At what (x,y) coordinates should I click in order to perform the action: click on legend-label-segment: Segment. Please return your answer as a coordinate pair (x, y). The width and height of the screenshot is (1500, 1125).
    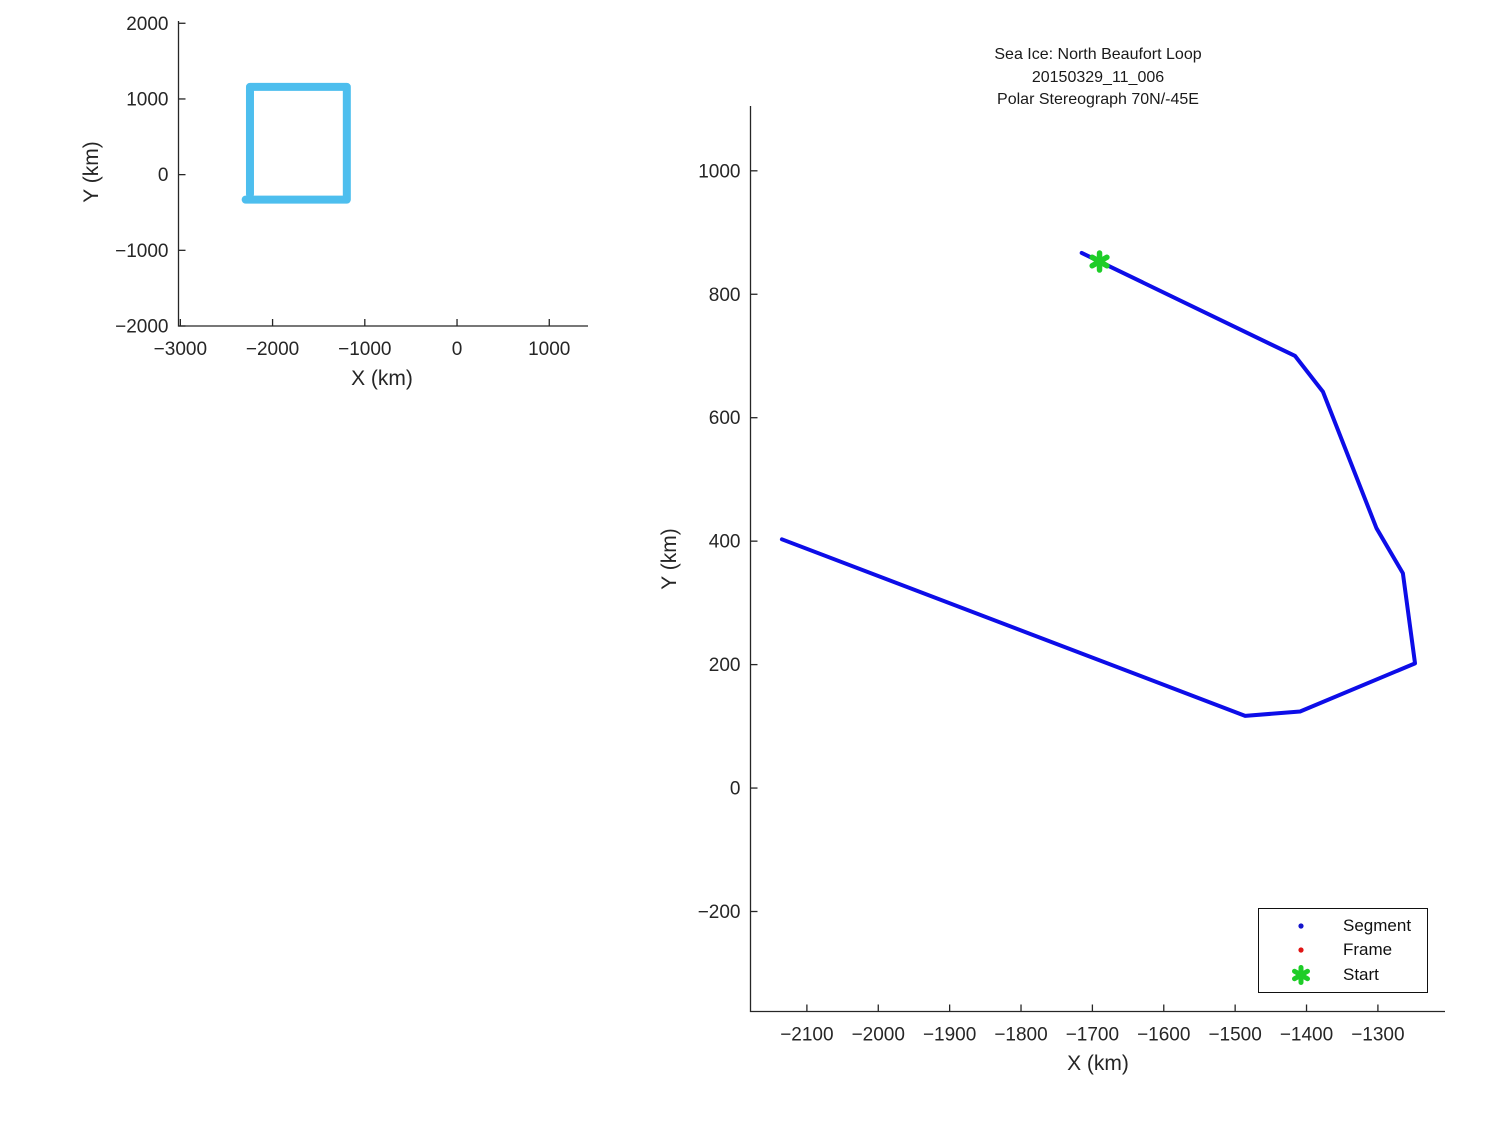
    Looking at the image, I should click on (1377, 926).